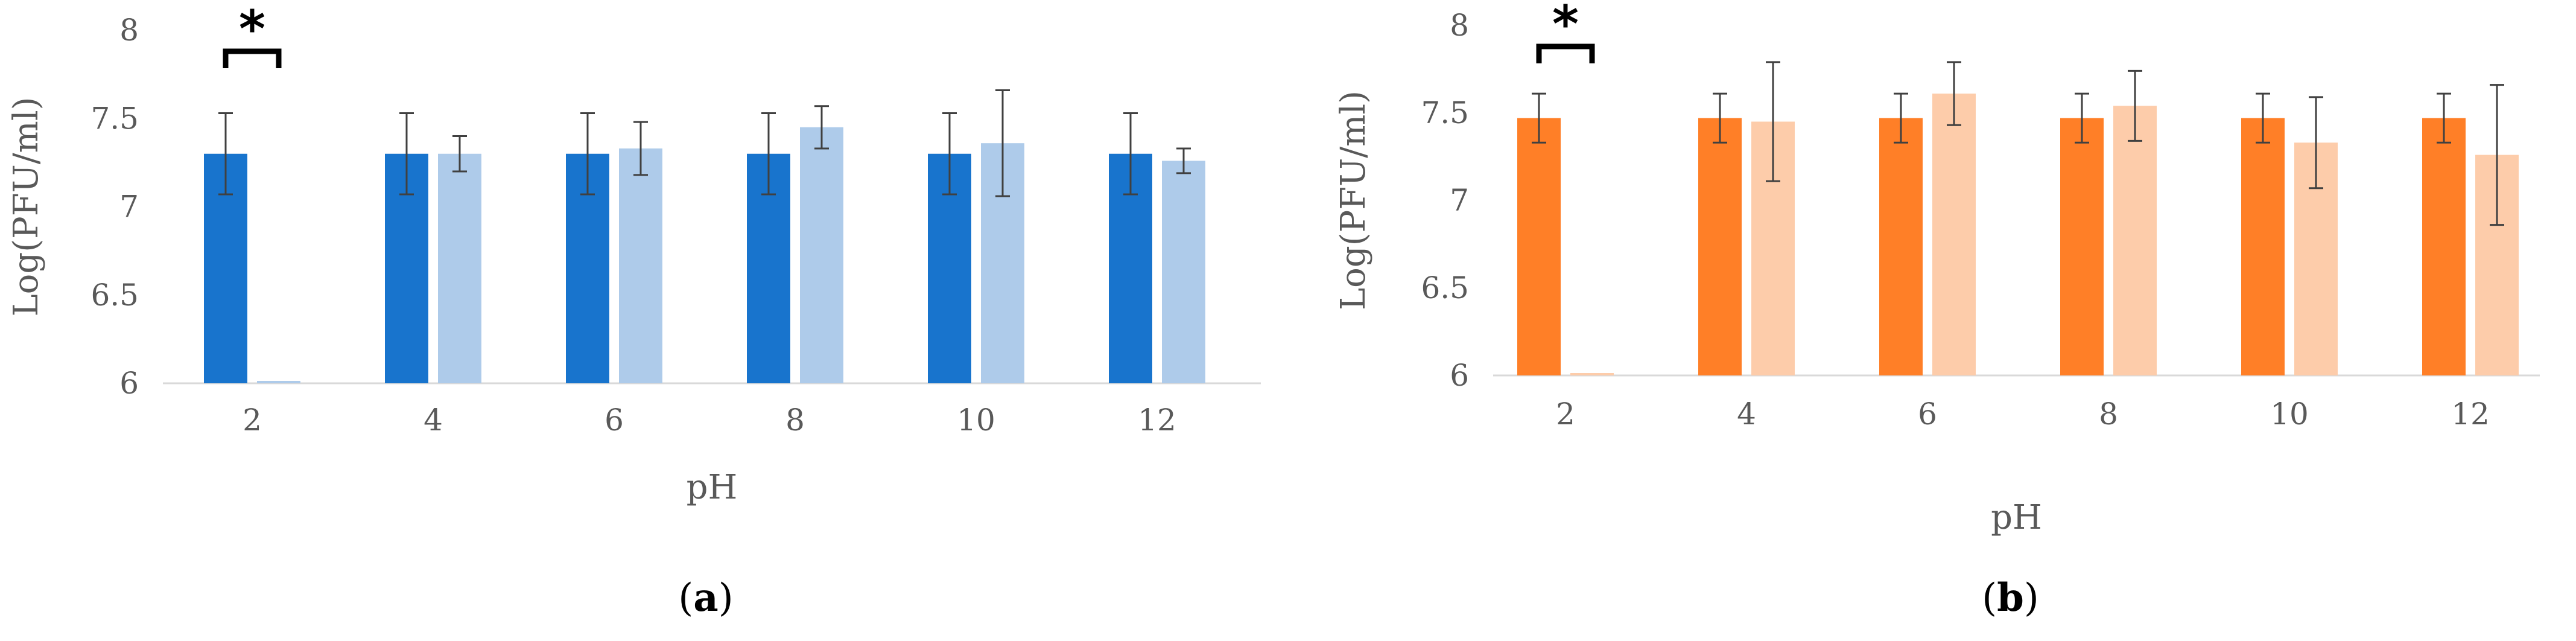 The image size is (2576, 641). I want to click on chart-2-x-tick-label: 2, so click(1565, 414).